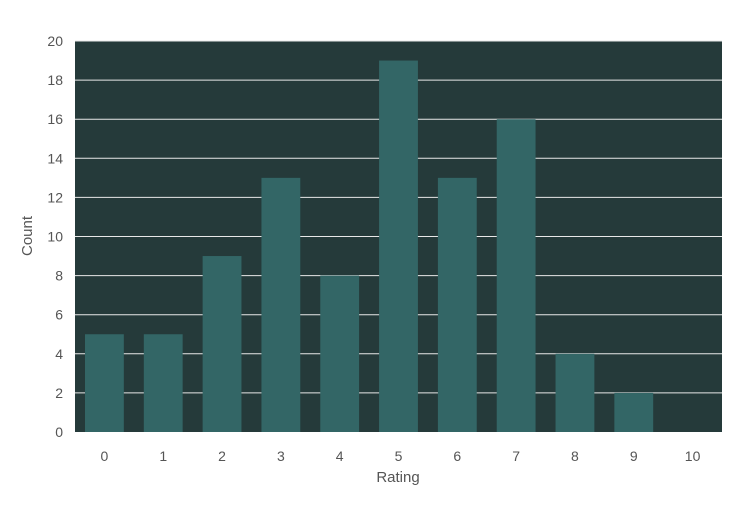 The height and width of the screenshot is (510, 741). Describe the element at coordinates (55, 197) in the screenshot. I see `y-tick-label: 12` at that location.